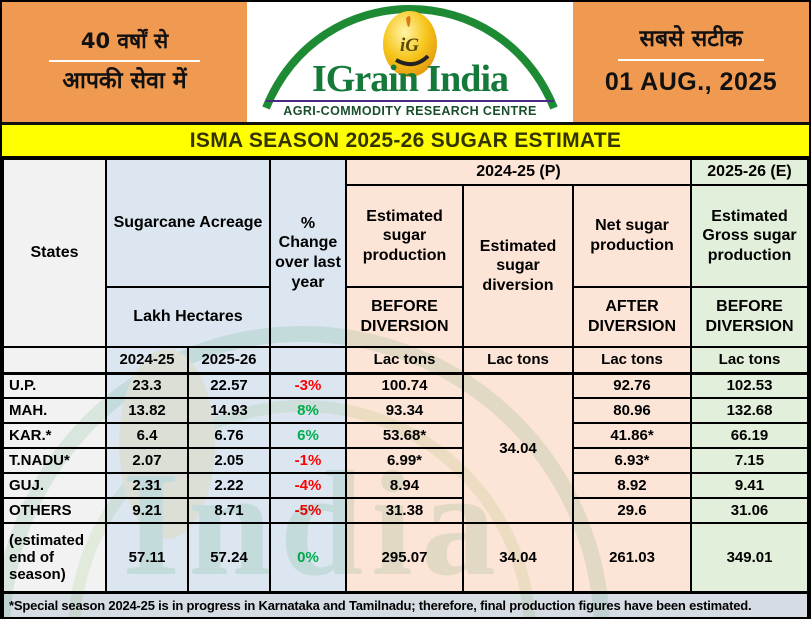 The image size is (811, 619). I want to click on logo-swoosh-icon, so click(412, 60).